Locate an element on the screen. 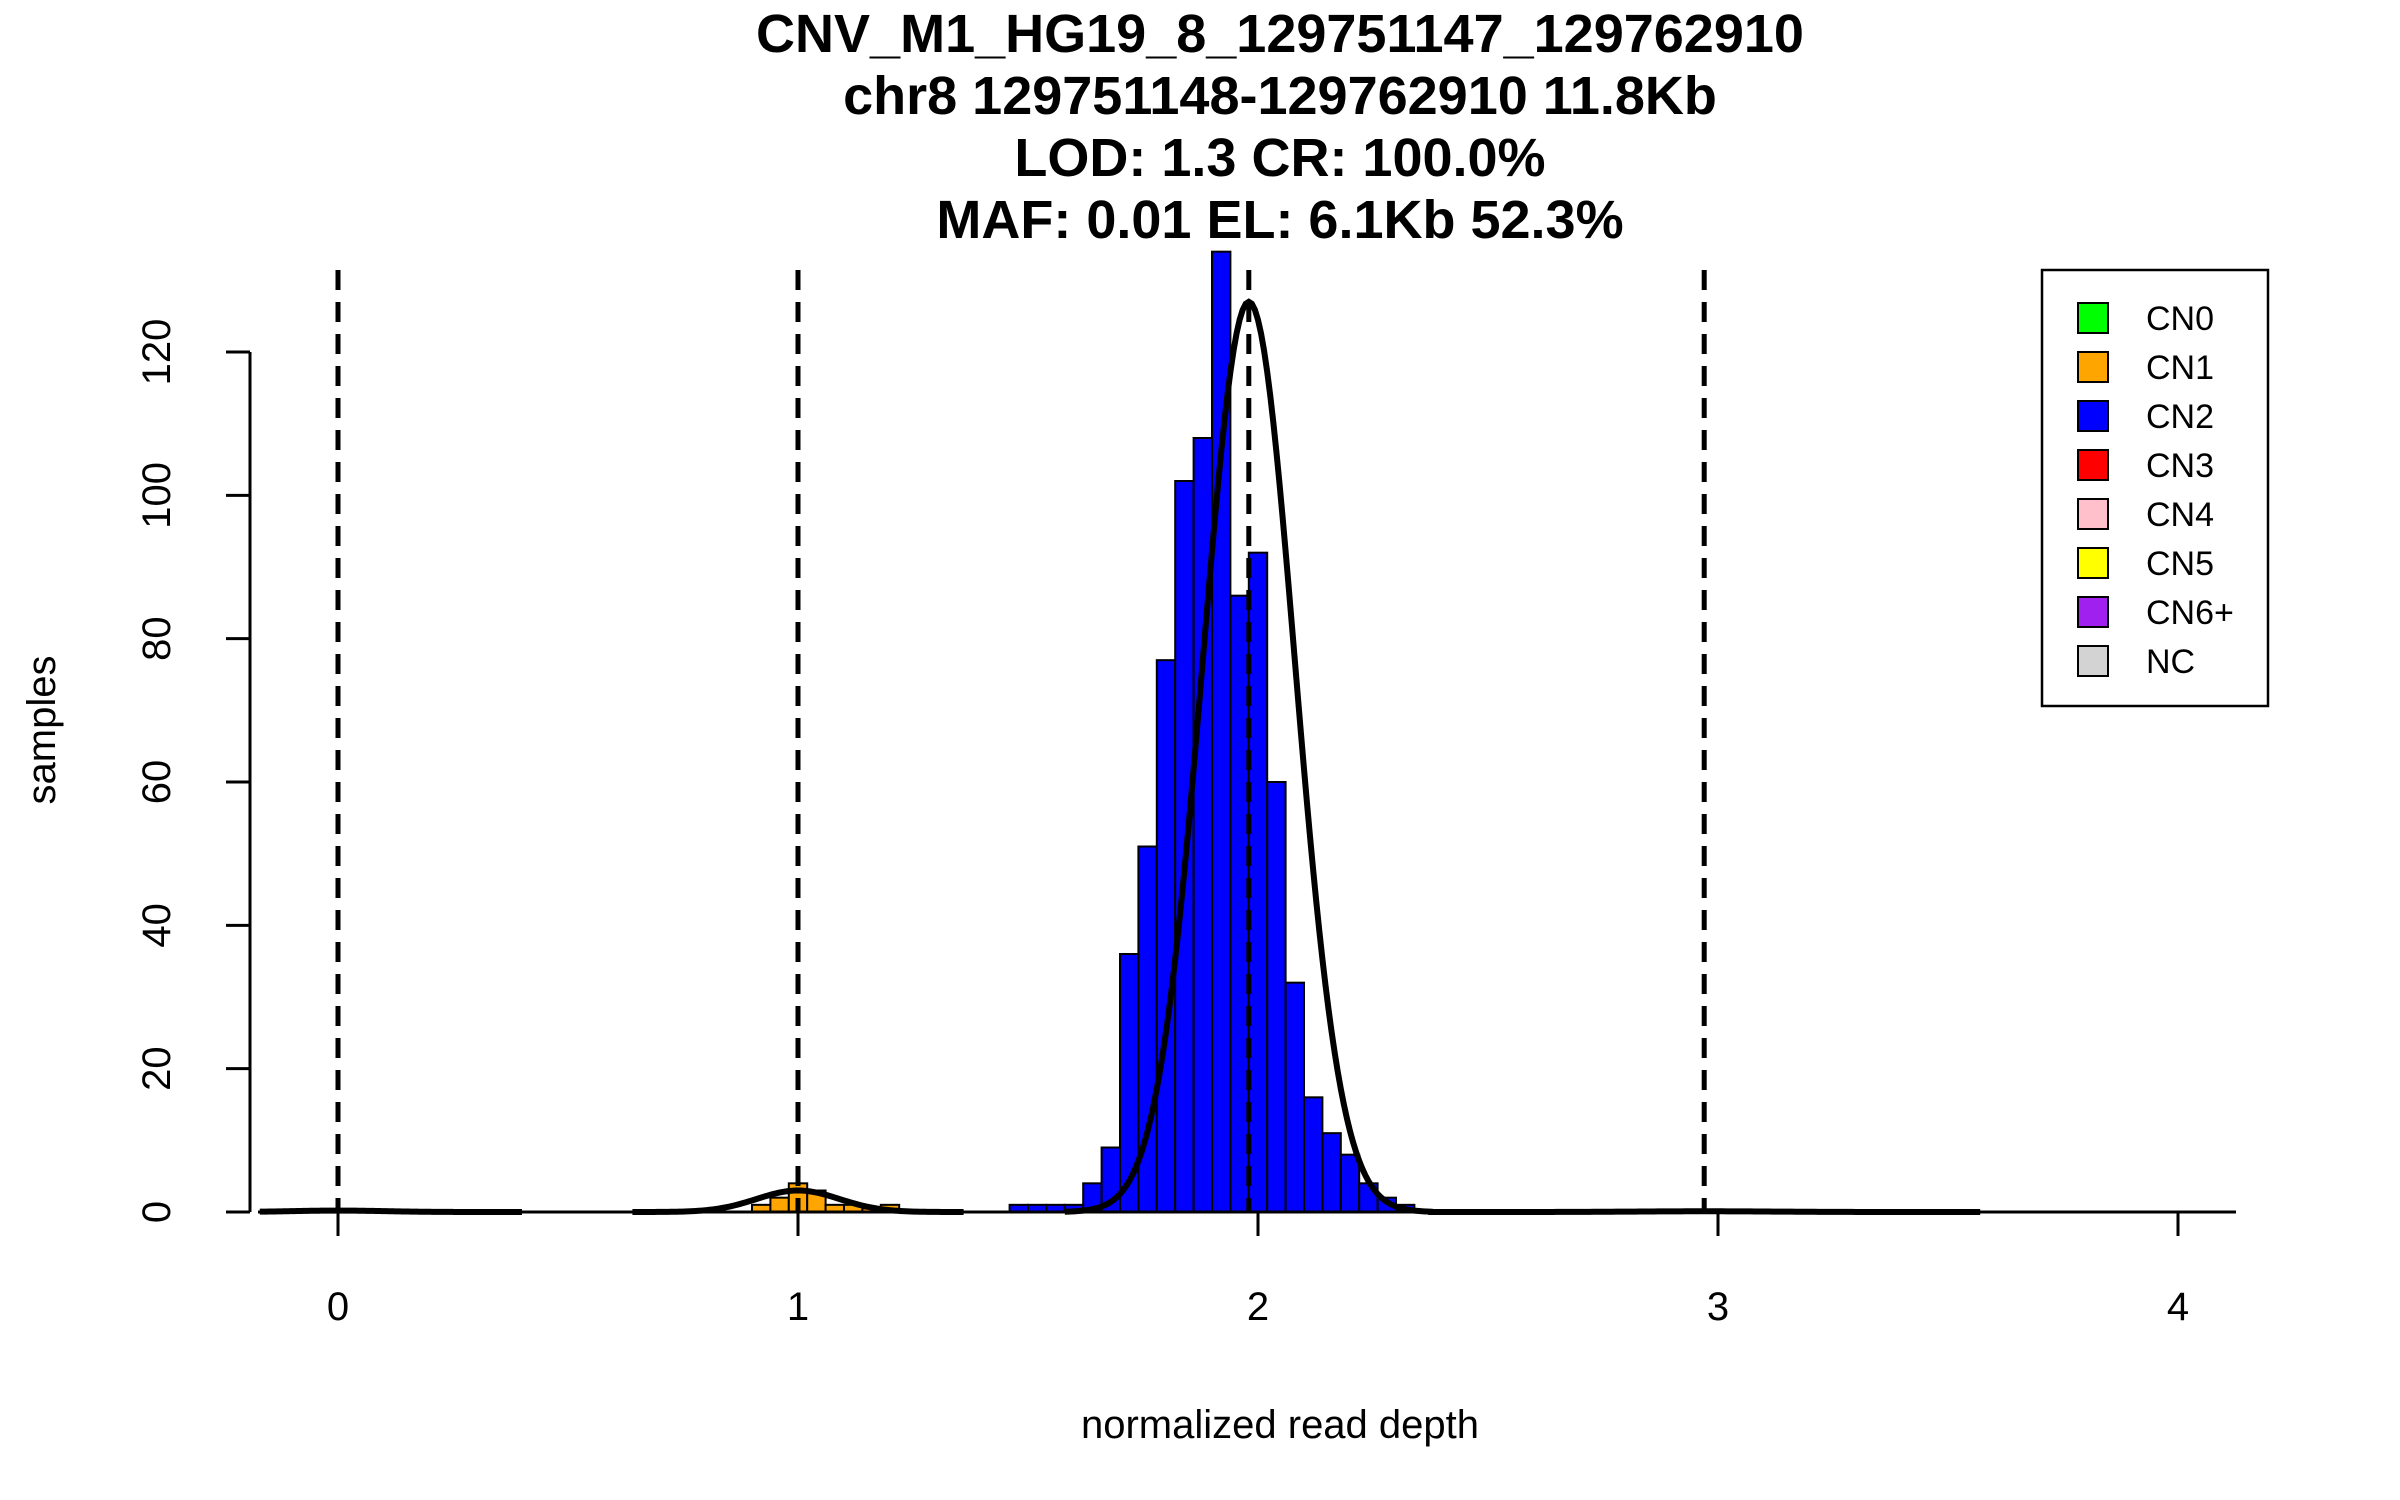 The height and width of the screenshot is (1500, 2400). y-axis-label: samples is located at coordinates (42, 730).